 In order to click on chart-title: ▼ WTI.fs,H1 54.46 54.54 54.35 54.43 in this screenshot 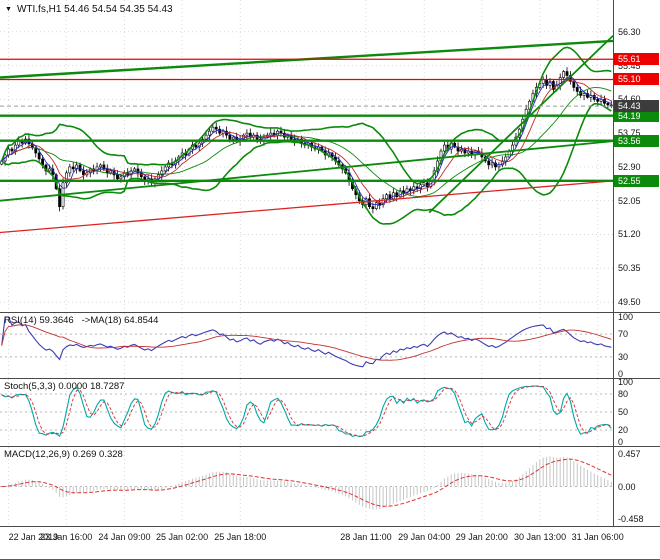, I will do `click(89, 9)`.